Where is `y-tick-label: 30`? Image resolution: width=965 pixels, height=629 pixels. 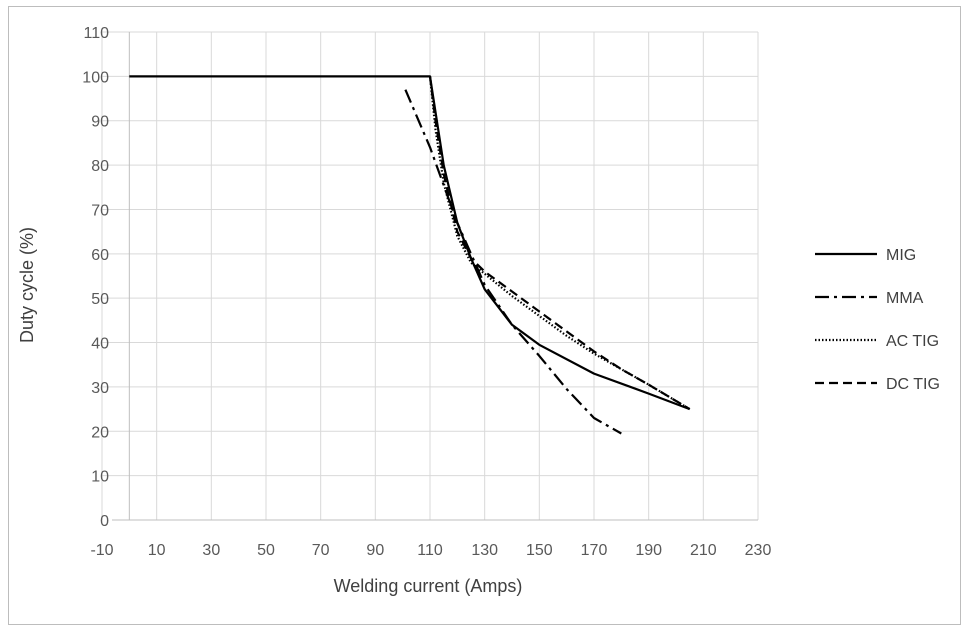 y-tick-label: 30 is located at coordinates (100, 388).